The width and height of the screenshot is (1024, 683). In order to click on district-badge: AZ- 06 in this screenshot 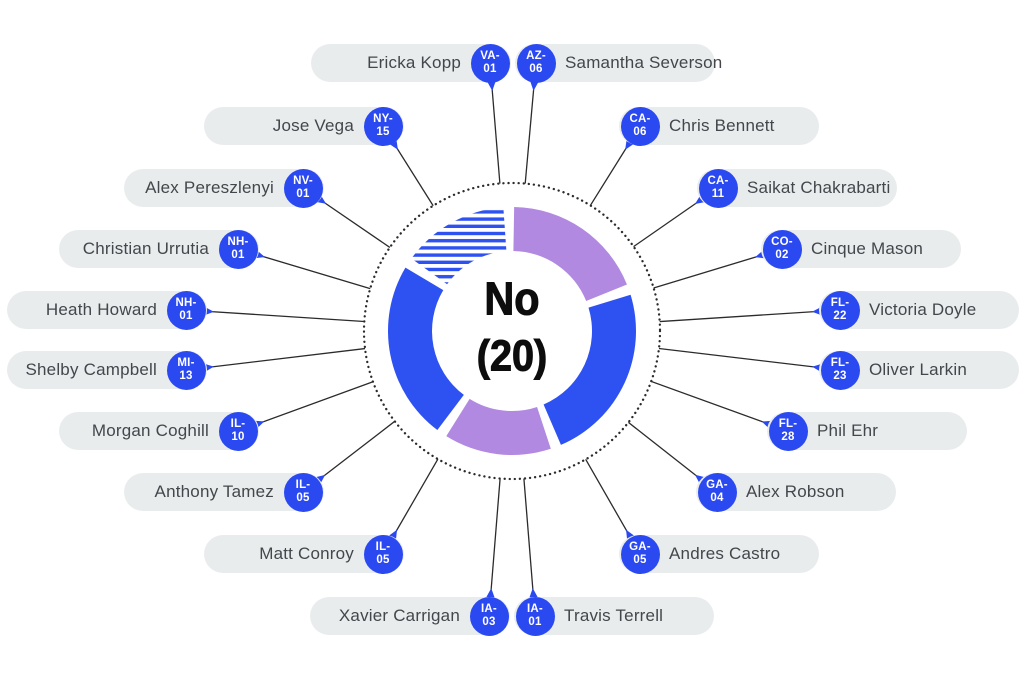, I will do `click(536, 63)`.